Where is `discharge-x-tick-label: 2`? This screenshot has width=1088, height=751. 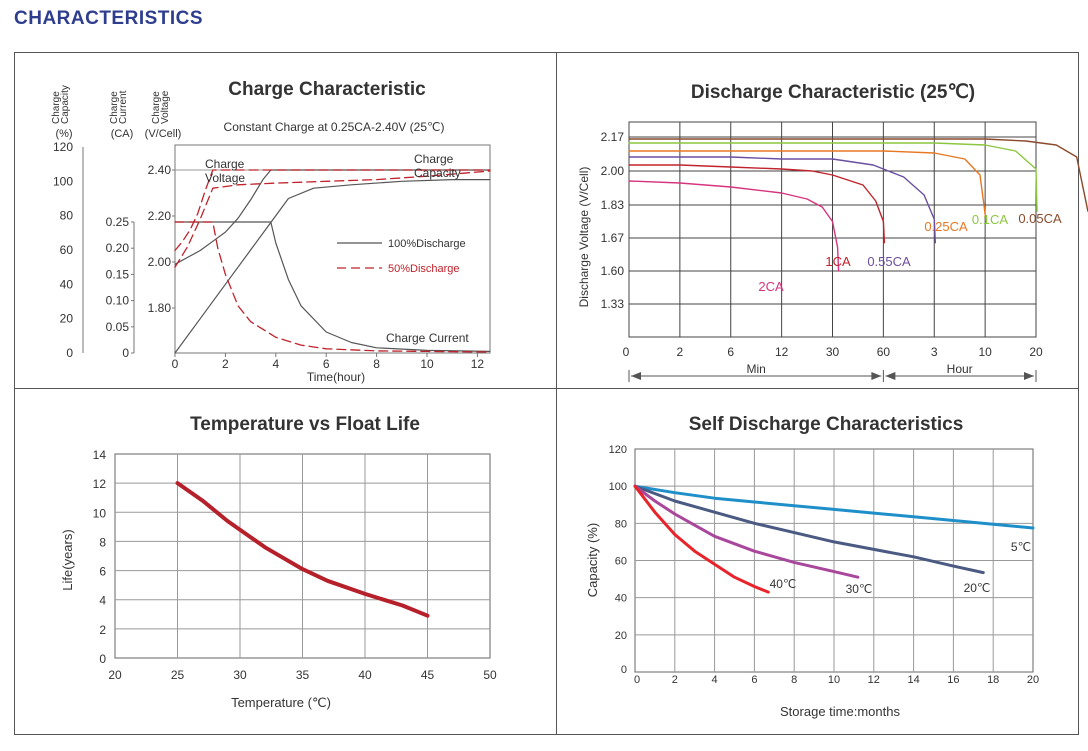
discharge-x-tick-label: 2 is located at coordinates (680, 352).